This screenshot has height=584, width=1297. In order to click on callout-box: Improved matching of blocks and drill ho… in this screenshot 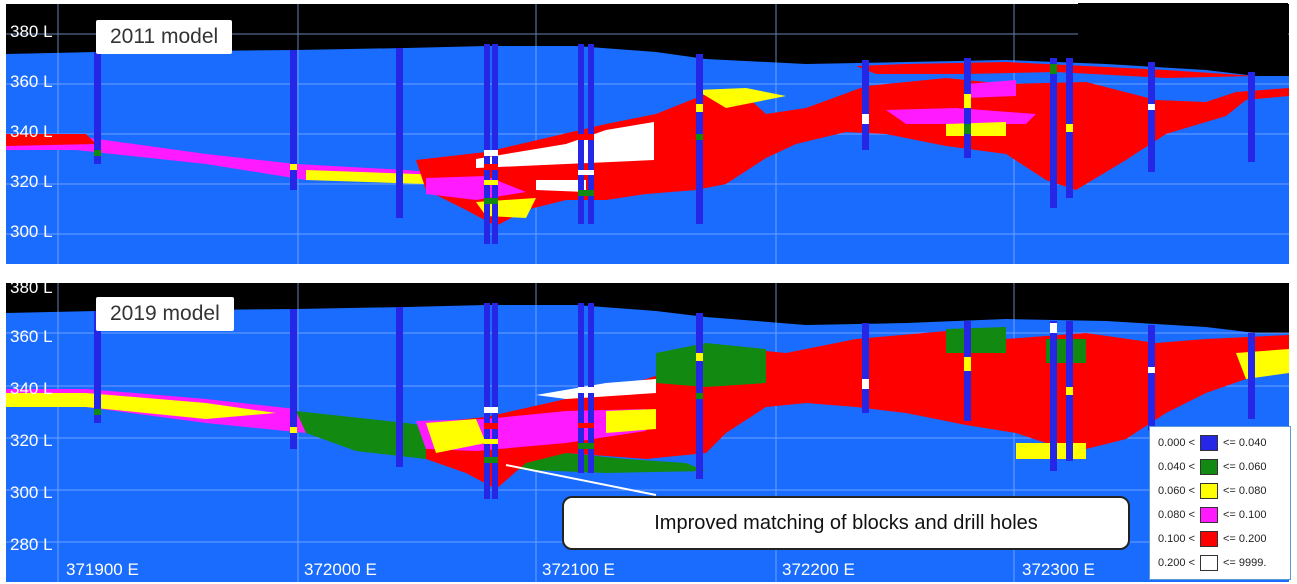, I will do `click(846, 523)`.